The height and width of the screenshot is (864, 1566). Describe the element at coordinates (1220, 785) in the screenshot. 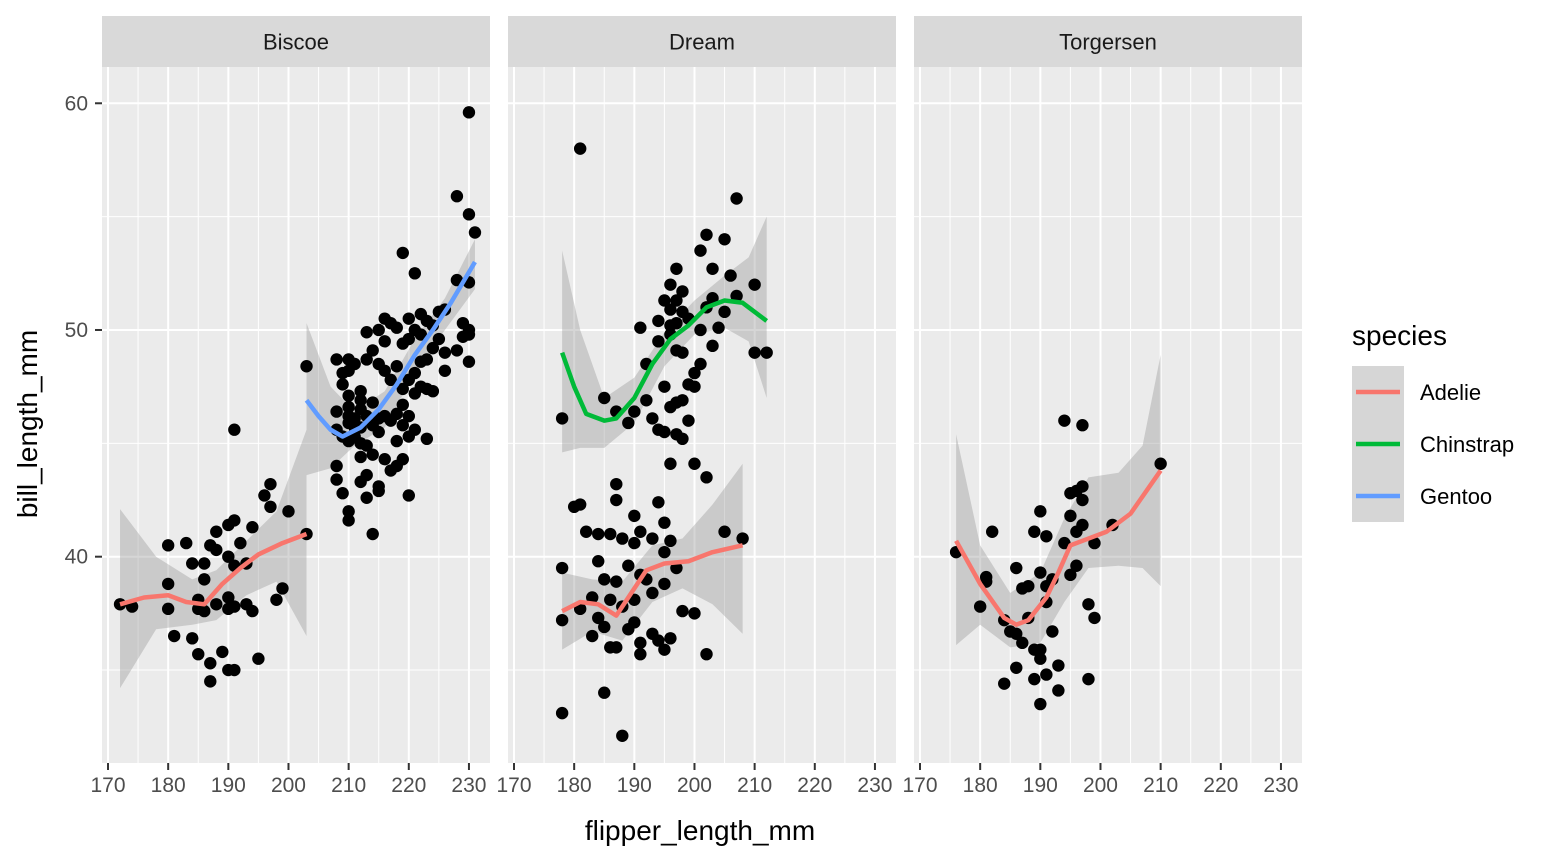

I see `x-tick-label: 220` at that location.